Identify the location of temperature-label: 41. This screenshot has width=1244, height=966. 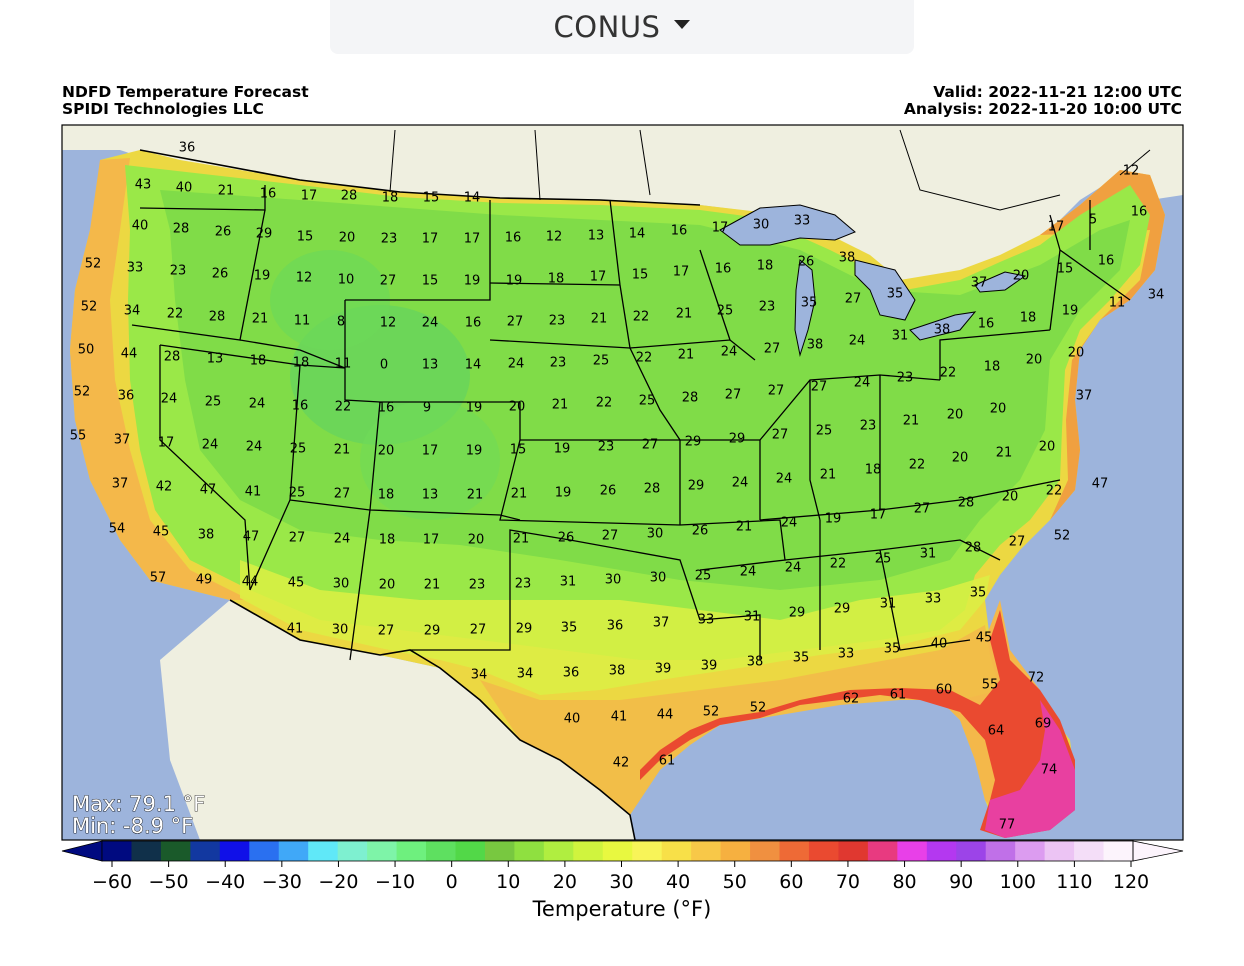
(253, 492).